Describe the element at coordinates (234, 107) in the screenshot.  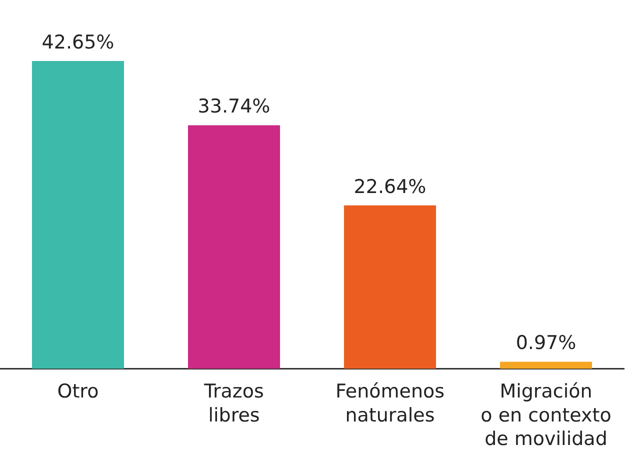
I see `data-label: 33.74%` at that location.